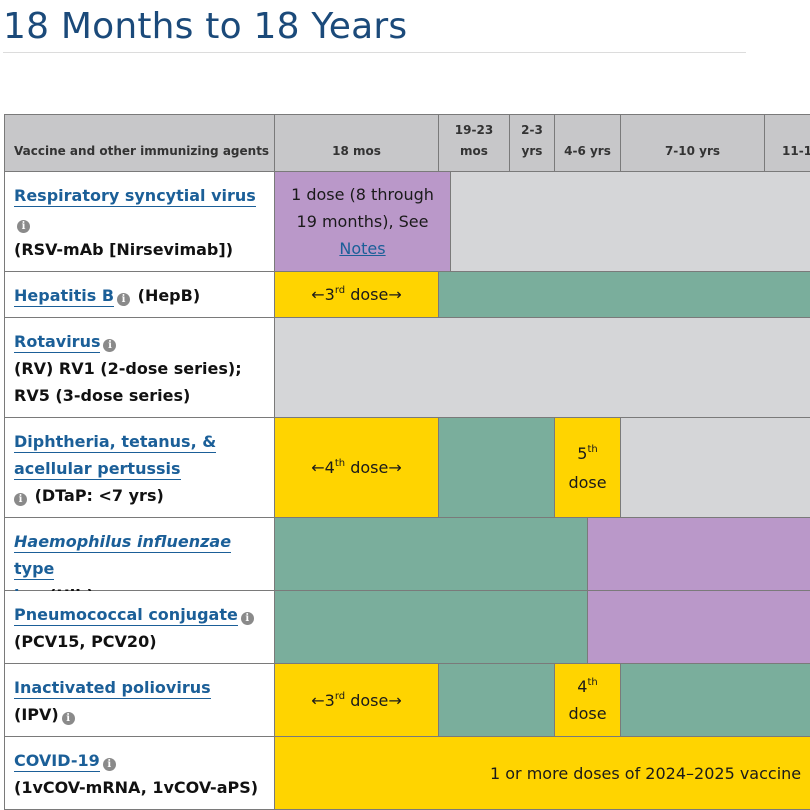 This screenshot has height=810, width=810. I want to click on title-divider, so click(374, 52).